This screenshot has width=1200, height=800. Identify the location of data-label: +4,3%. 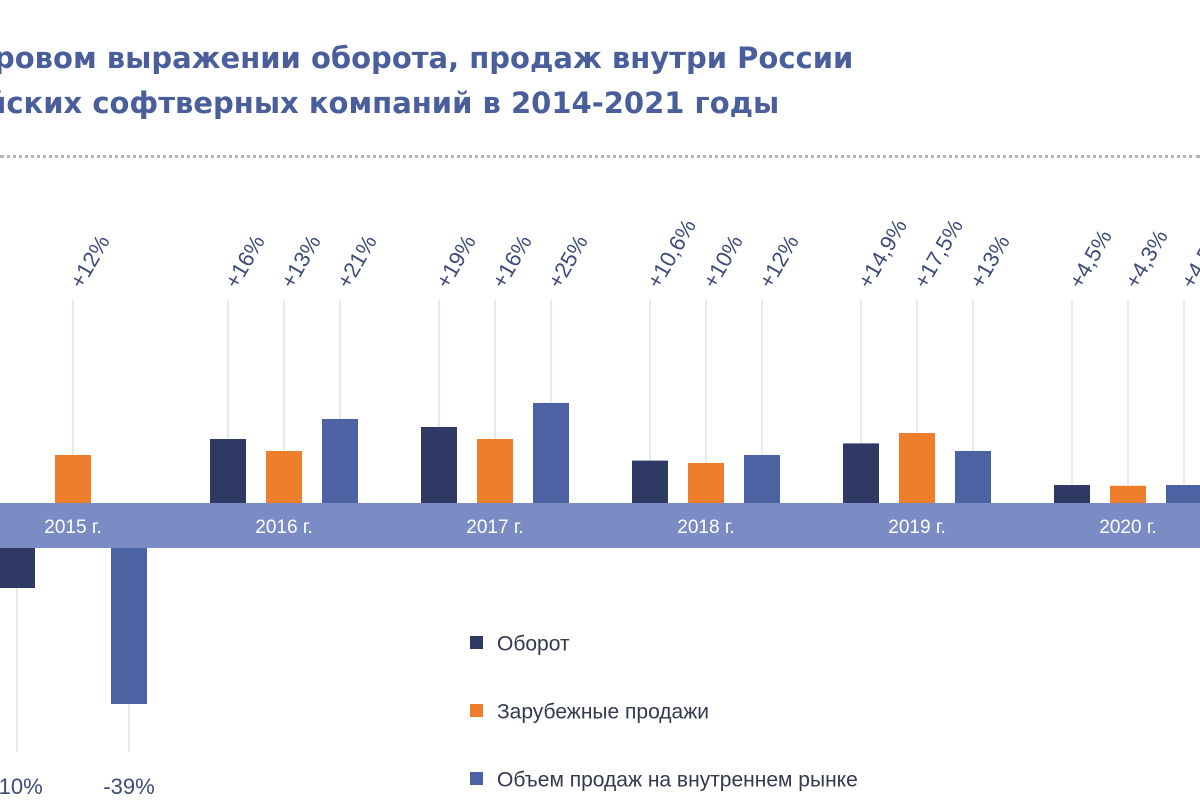
(1146, 258).